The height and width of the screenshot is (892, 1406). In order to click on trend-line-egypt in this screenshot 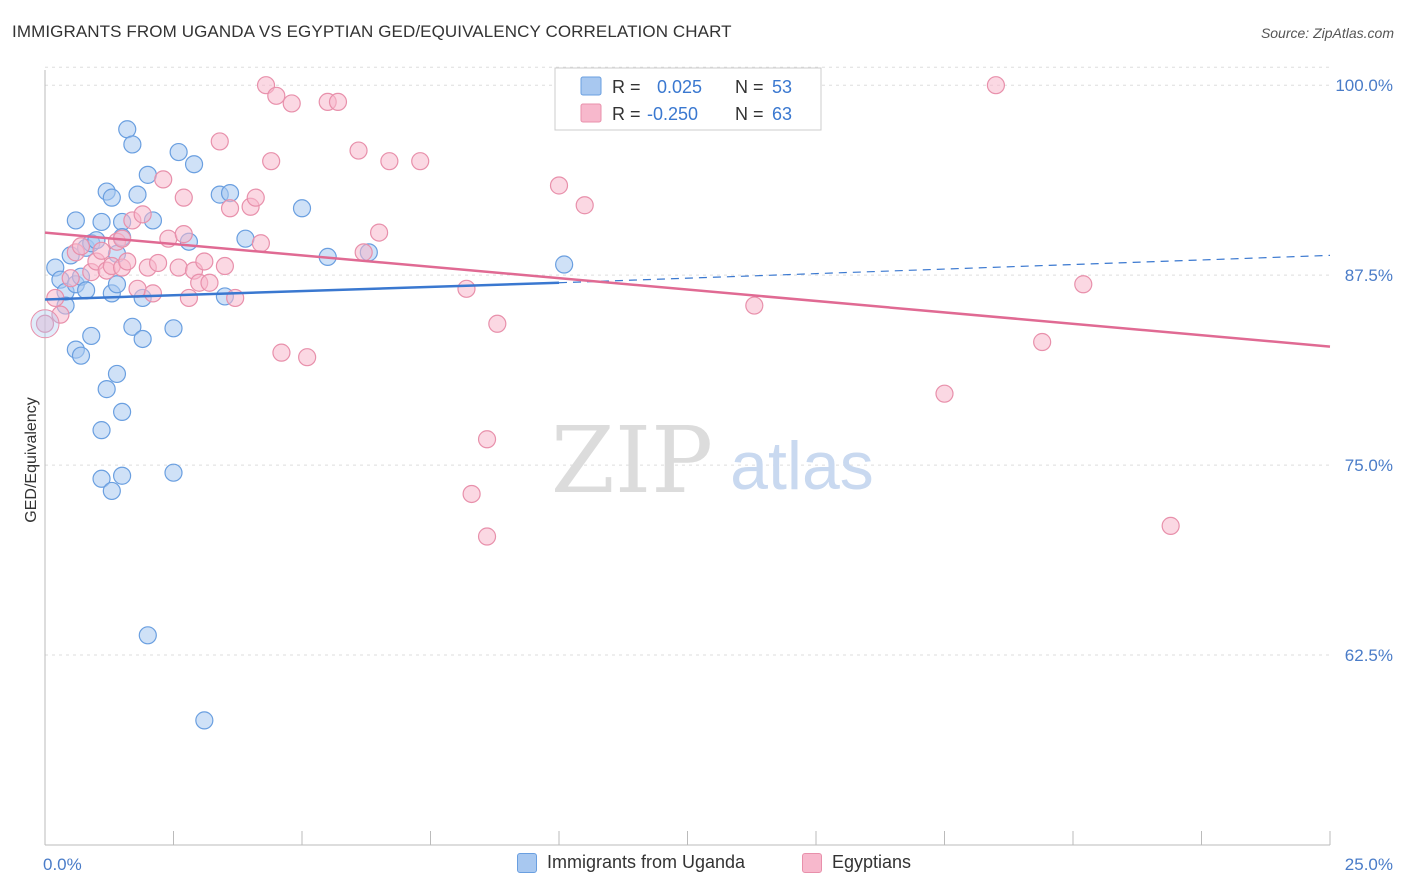, I will do `click(687, 289)`.